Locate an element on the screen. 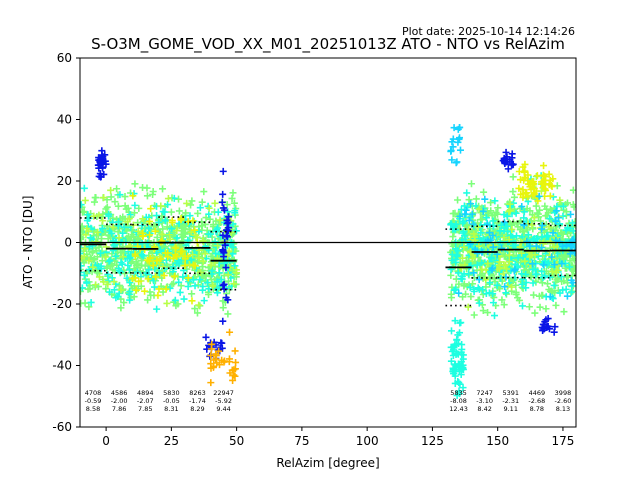 This screenshot has height=480, width=640. bin-stat-std-8: 9.11 is located at coordinates (510, 409).